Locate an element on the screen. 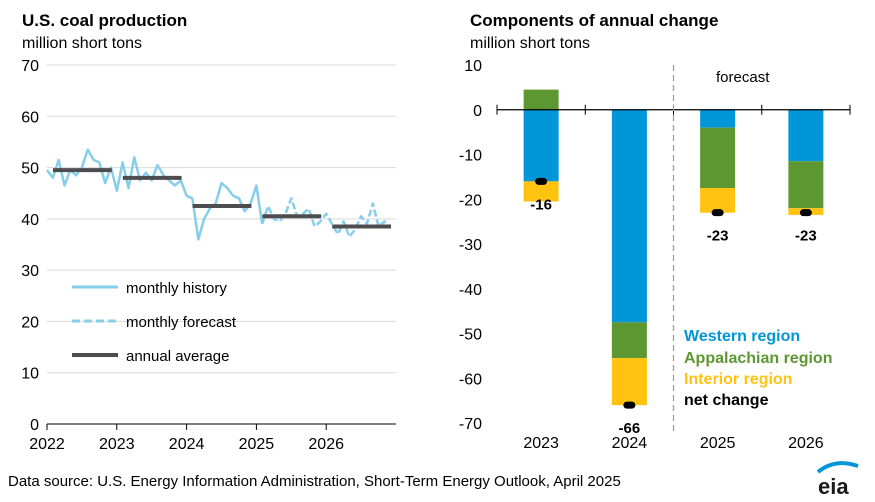 The width and height of the screenshot is (875, 502). left-y-tick-label: 10 is located at coordinates (30, 374).